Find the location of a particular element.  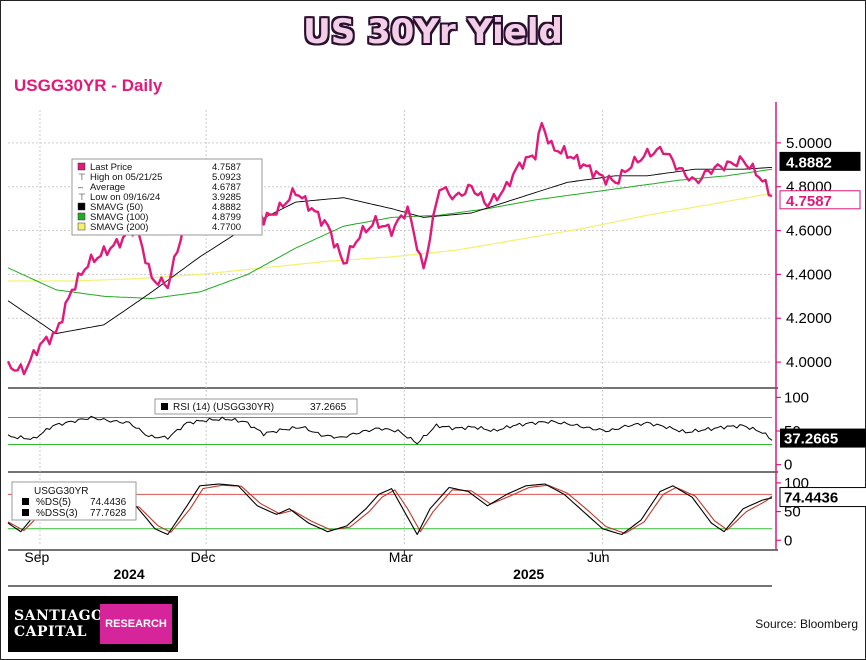

stoch-tick-label: 50 is located at coordinates (792, 512).